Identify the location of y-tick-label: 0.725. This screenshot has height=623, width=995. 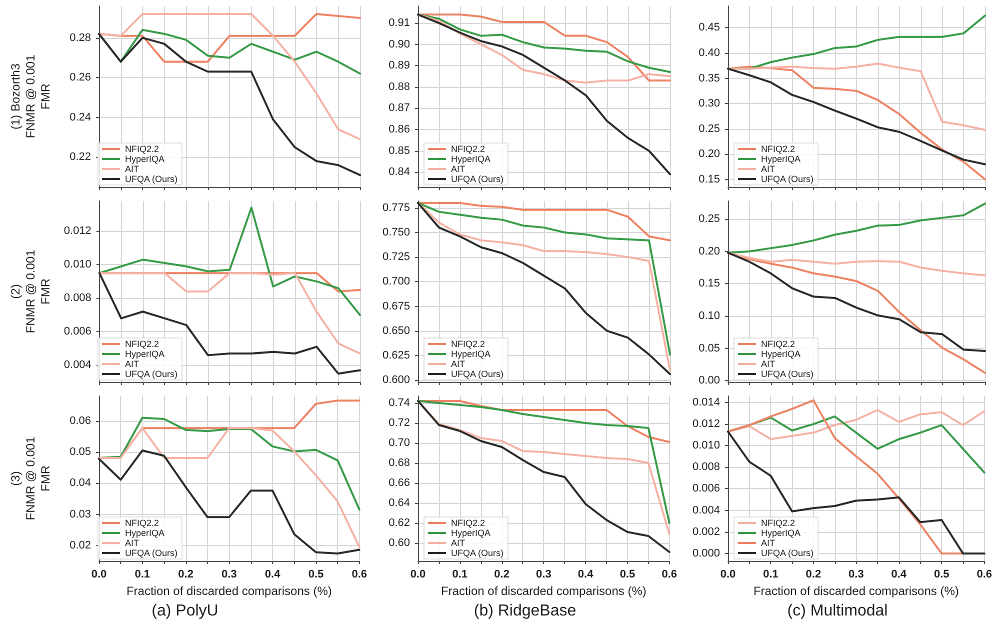
(396, 257).